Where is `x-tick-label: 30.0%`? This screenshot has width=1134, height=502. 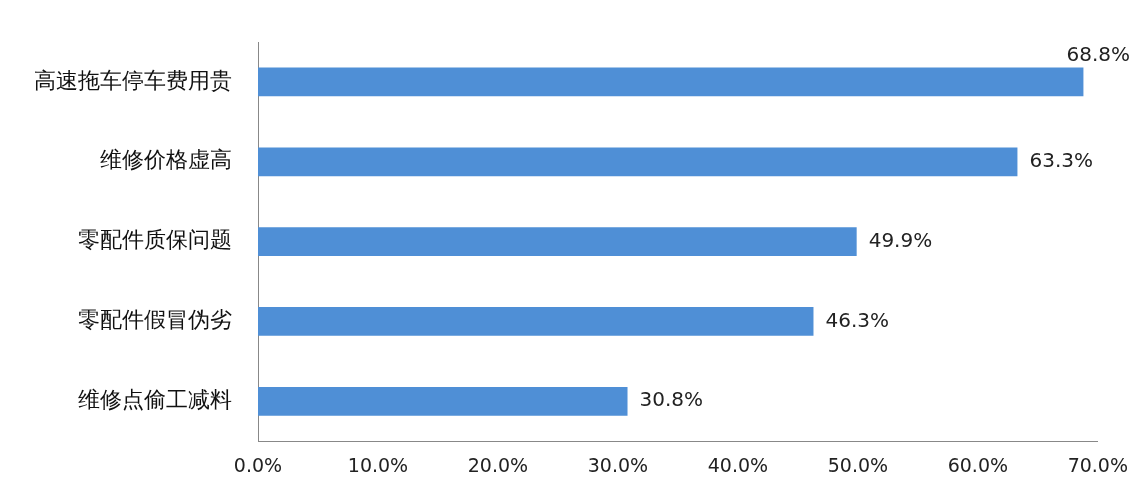 x-tick-label: 30.0% is located at coordinates (618, 464).